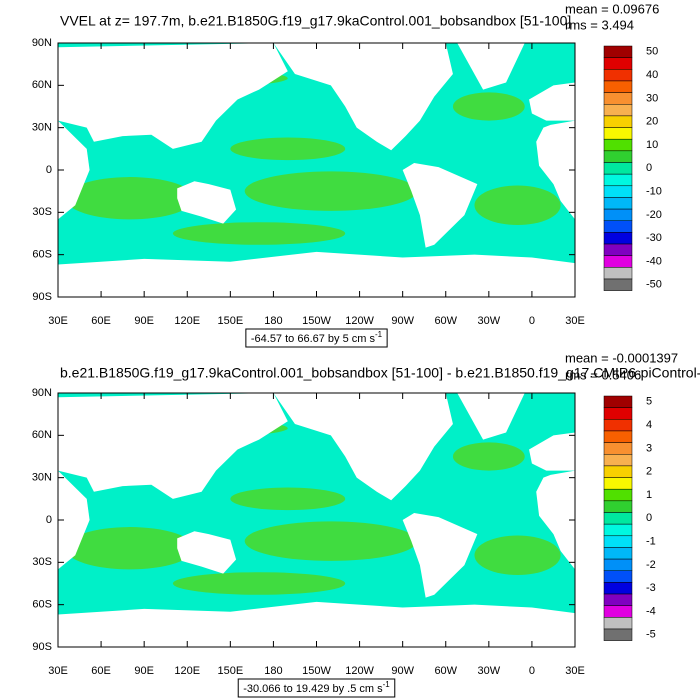 This screenshot has width=700, height=700. What do you see at coordinates (654, 238) in the screenshot?
I see `colorbar-label: -30` at bounding box center [654, 238].